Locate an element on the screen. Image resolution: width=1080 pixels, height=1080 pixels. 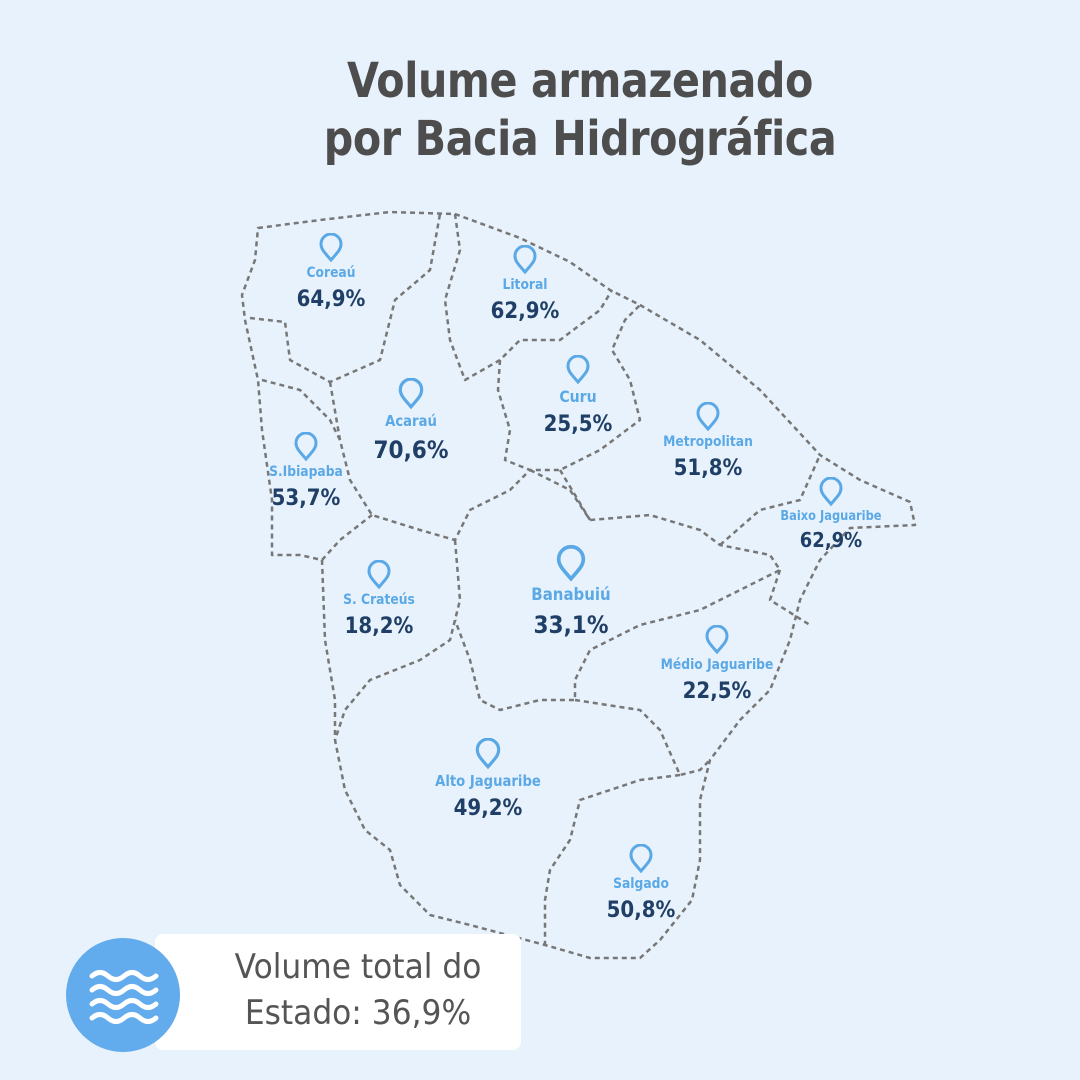
region-curu: Curu 25,5% is located at coordinates (578, 396).